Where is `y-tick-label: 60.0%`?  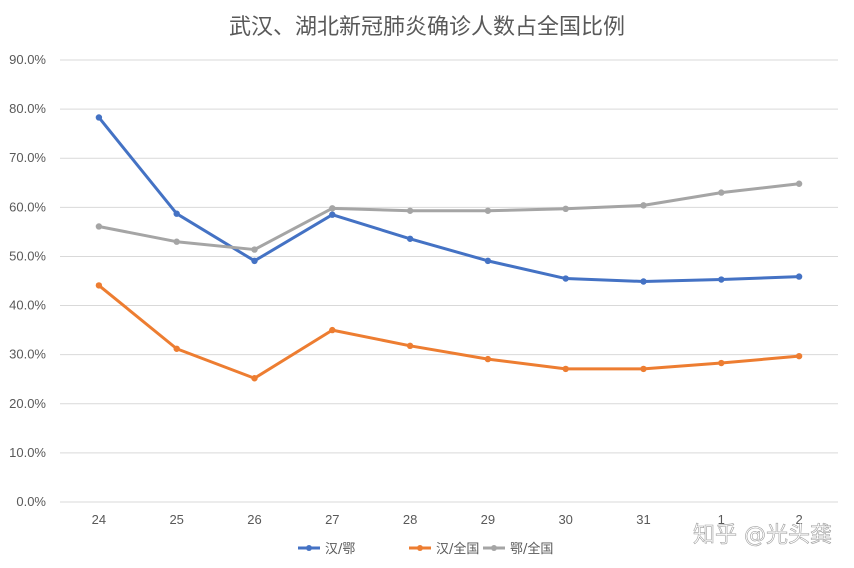 y-tick-label: 60.0% is located at coordinates (27, 206).